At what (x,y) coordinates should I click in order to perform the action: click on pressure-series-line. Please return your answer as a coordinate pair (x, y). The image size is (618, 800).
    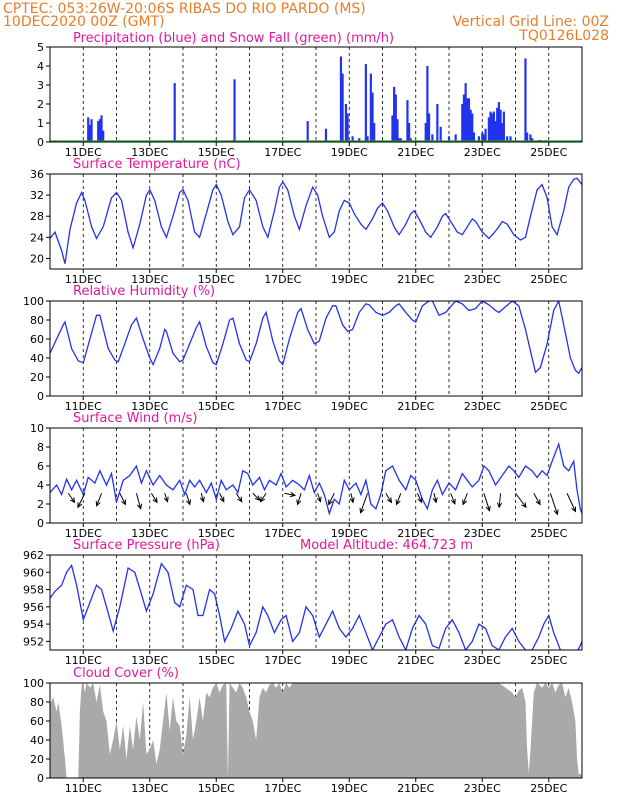
    Looking at the image, I should click on (316, 606).